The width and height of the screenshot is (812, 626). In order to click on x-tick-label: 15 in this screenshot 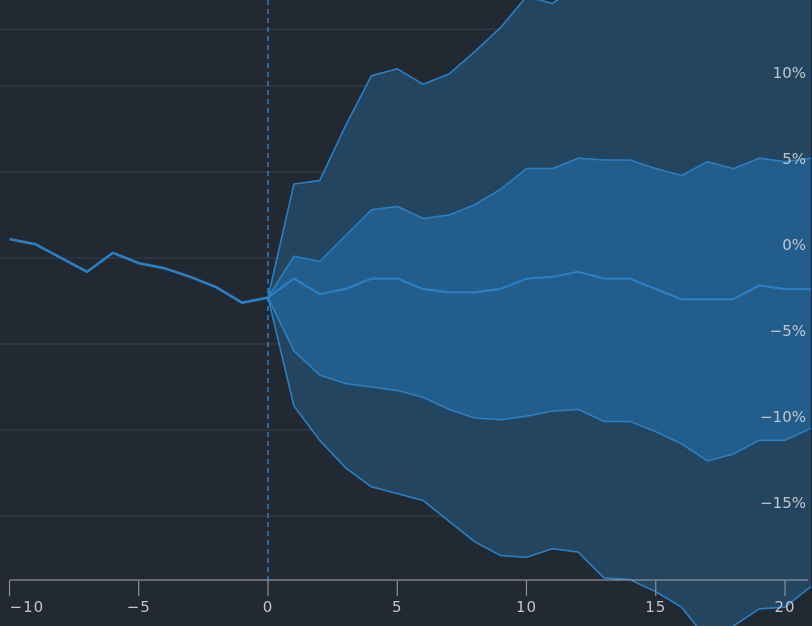, I will do `click(655, 607)`.